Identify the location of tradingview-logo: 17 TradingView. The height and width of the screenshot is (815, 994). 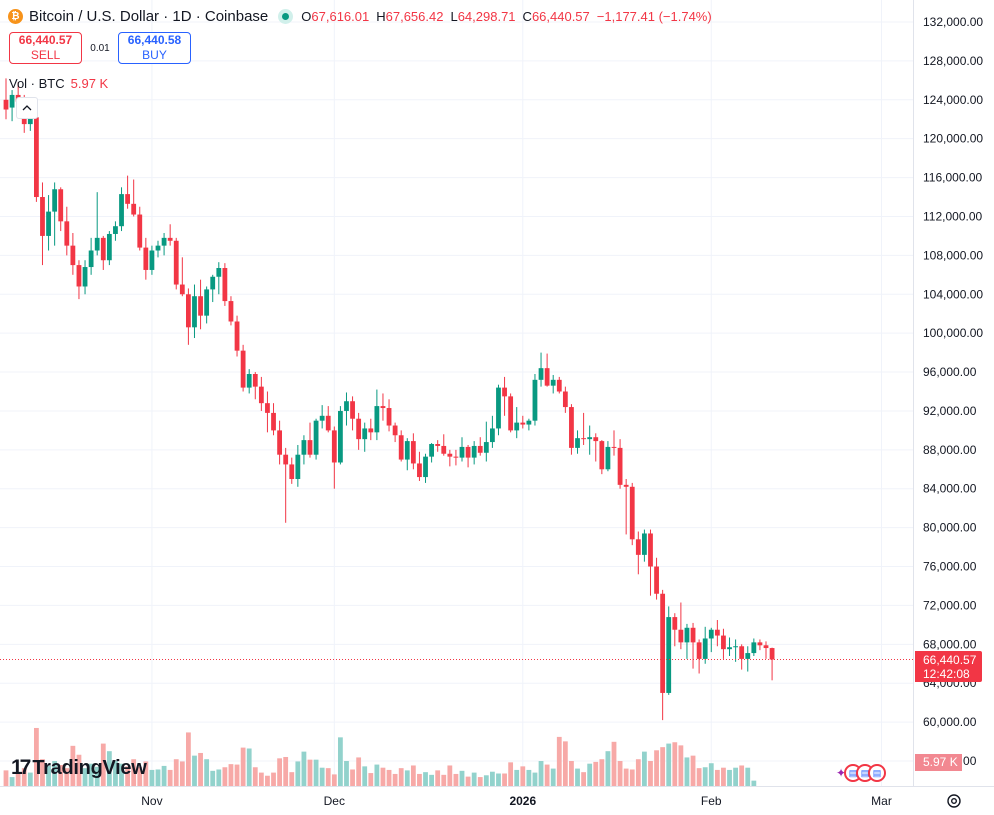
(79, 768).